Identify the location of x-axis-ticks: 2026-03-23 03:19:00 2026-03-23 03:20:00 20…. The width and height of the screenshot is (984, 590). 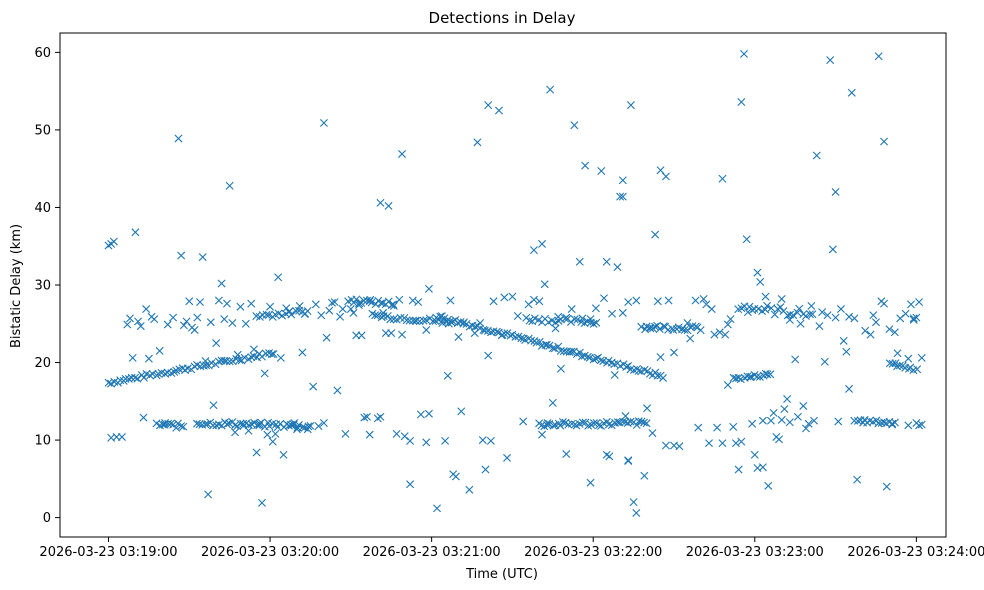
(511, 548).